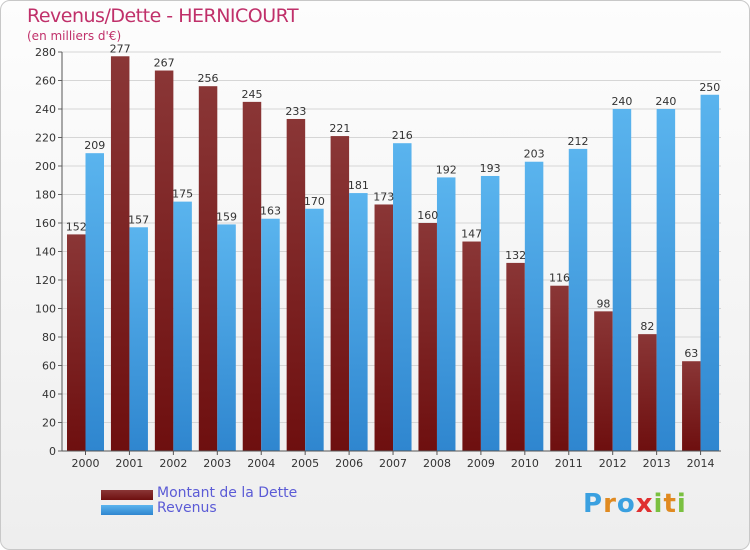 The height and width of the screenshot is (550, 750). What do you see at coordinates (120, 48) in the screenshot?
I see `data-label-dette: 277` at bounding box center [120, 48].